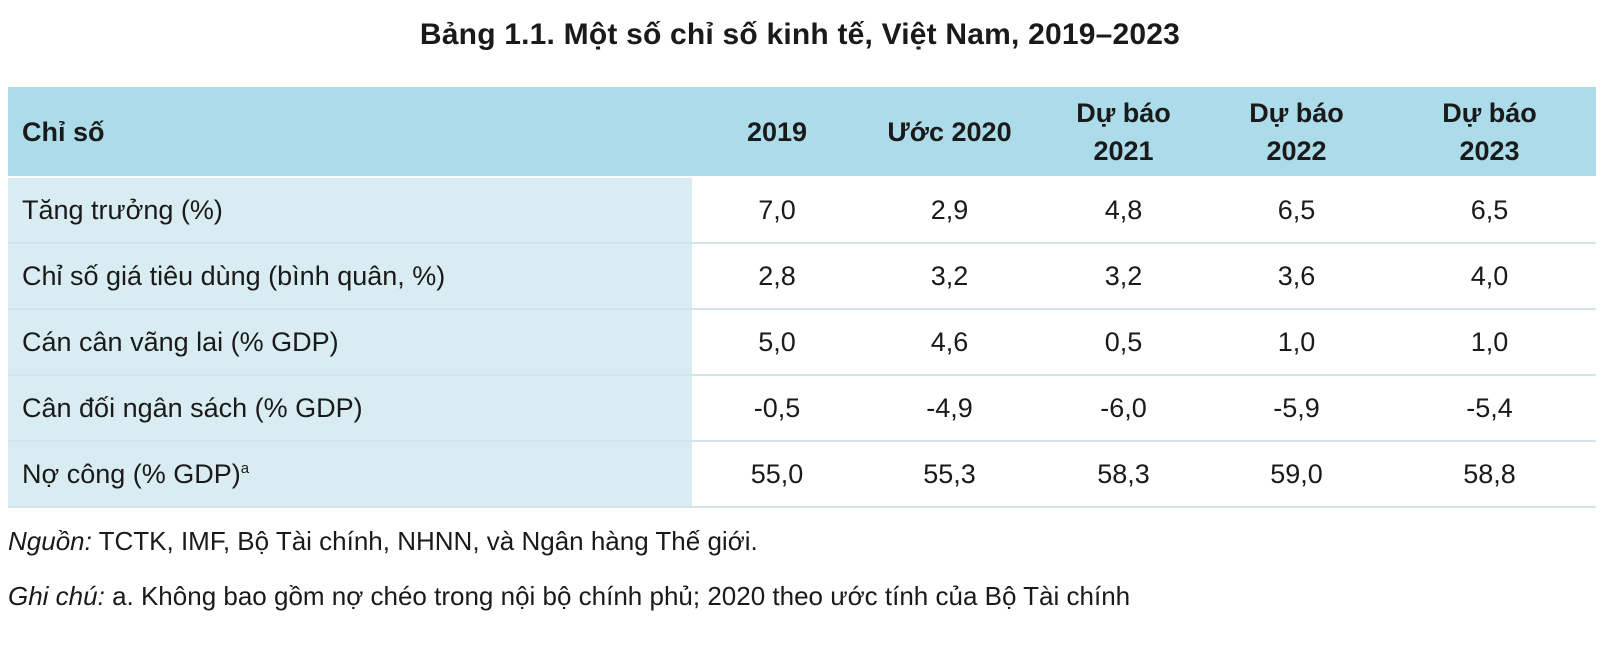 Image resolution: width=1600 pixels, height=659 pixels. Describe the element at coordinates (949, 408) in the screenshot. I see `table-cell: -4,9` at that location.